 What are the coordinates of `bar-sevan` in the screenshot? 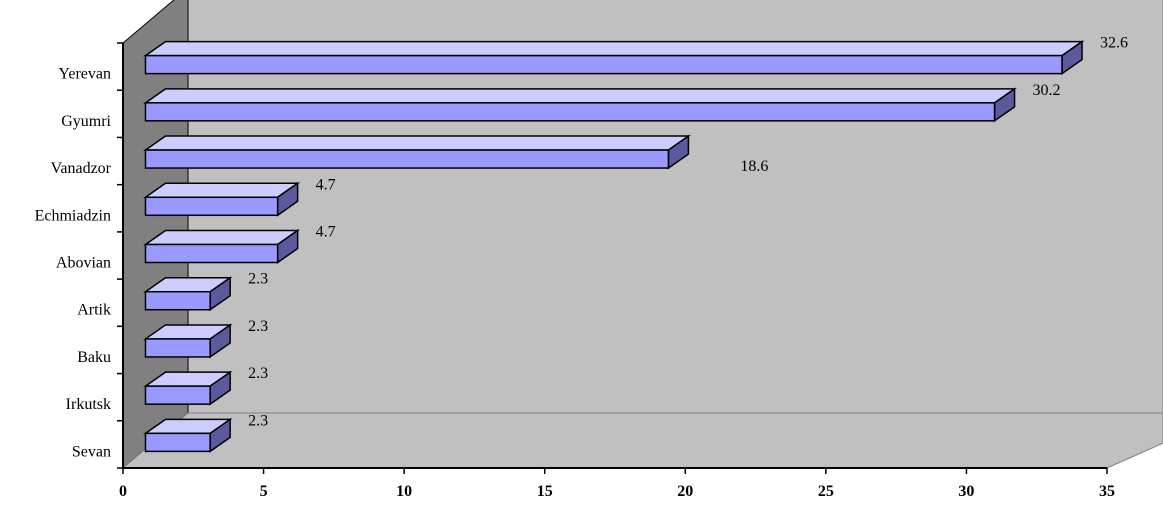 It's located at (188, 435).